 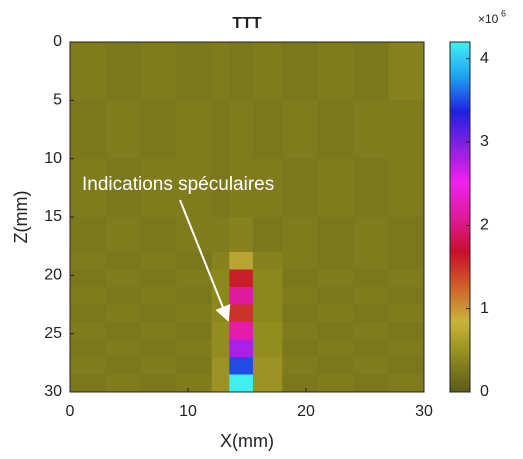 I want to click on y-tick-label: 5, so click(x=57, y=100).